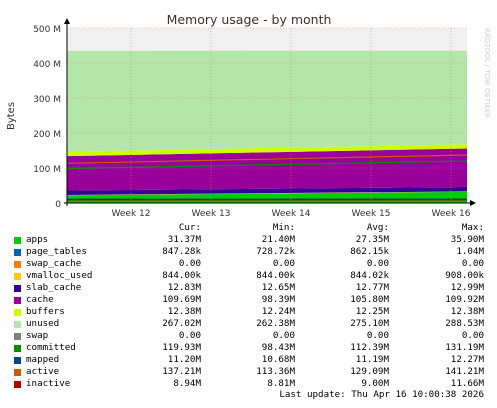 Image resolution: width=497 pixels, height=408 pixels. I want to click on legend-name: unused, so click(43, 323).